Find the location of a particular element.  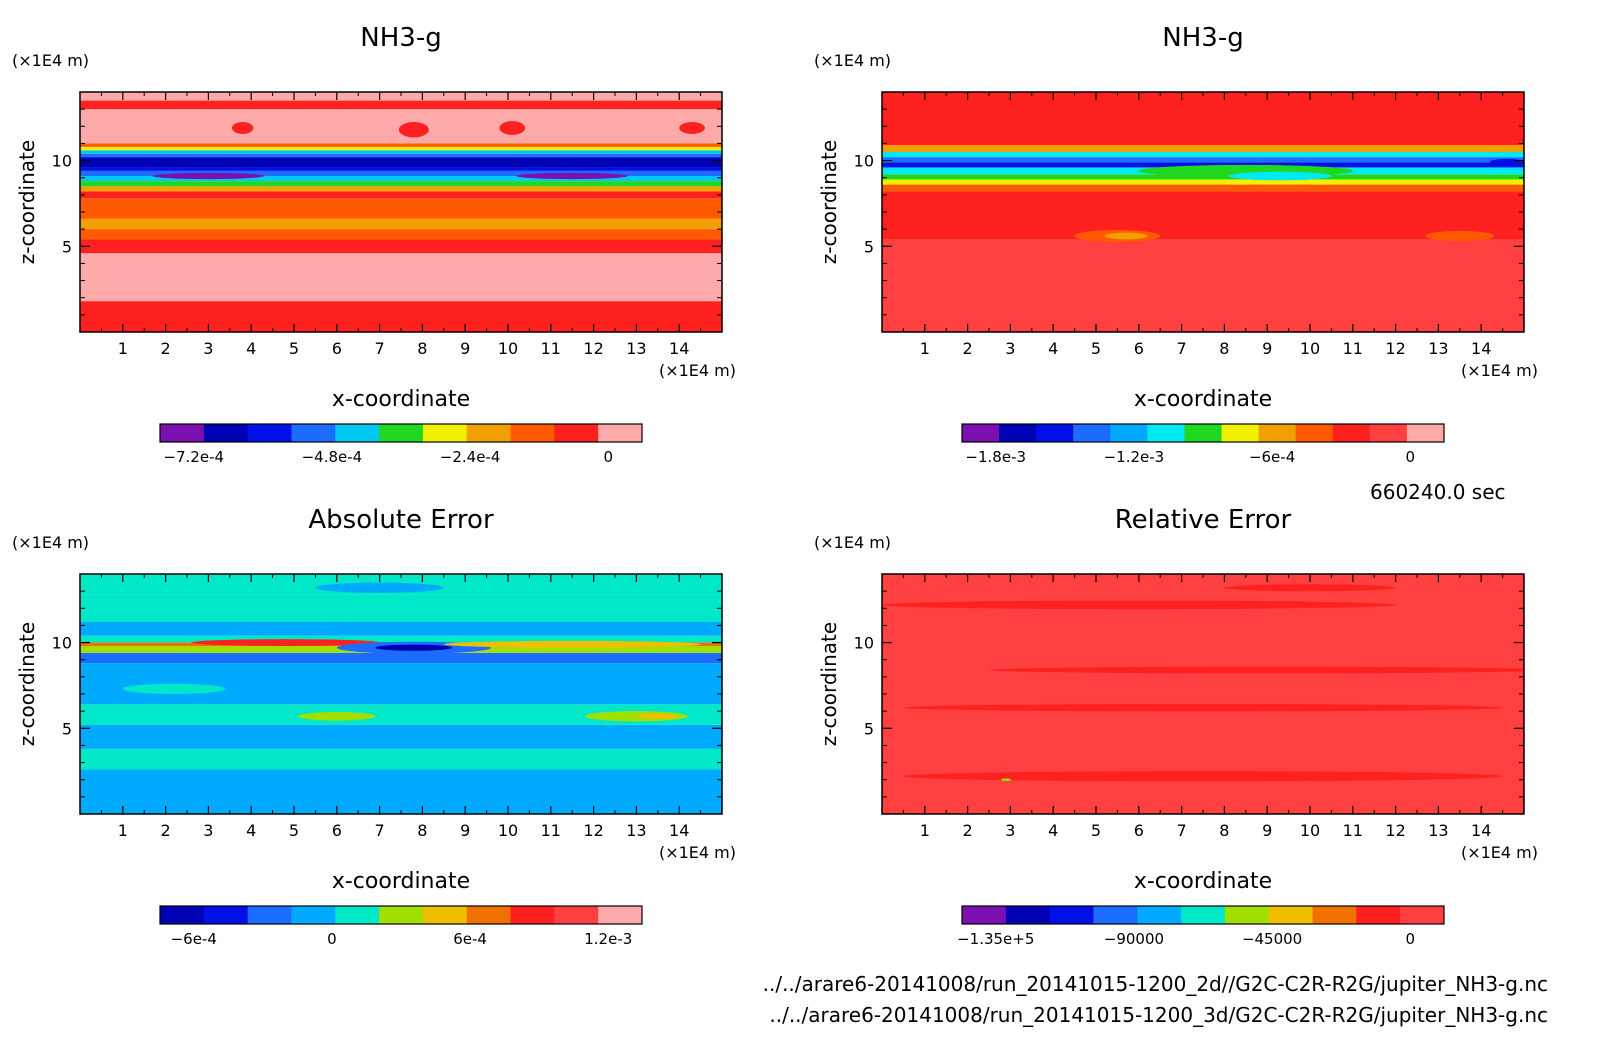

x-tick-label: 3 is located at coordinates (1010, 348).